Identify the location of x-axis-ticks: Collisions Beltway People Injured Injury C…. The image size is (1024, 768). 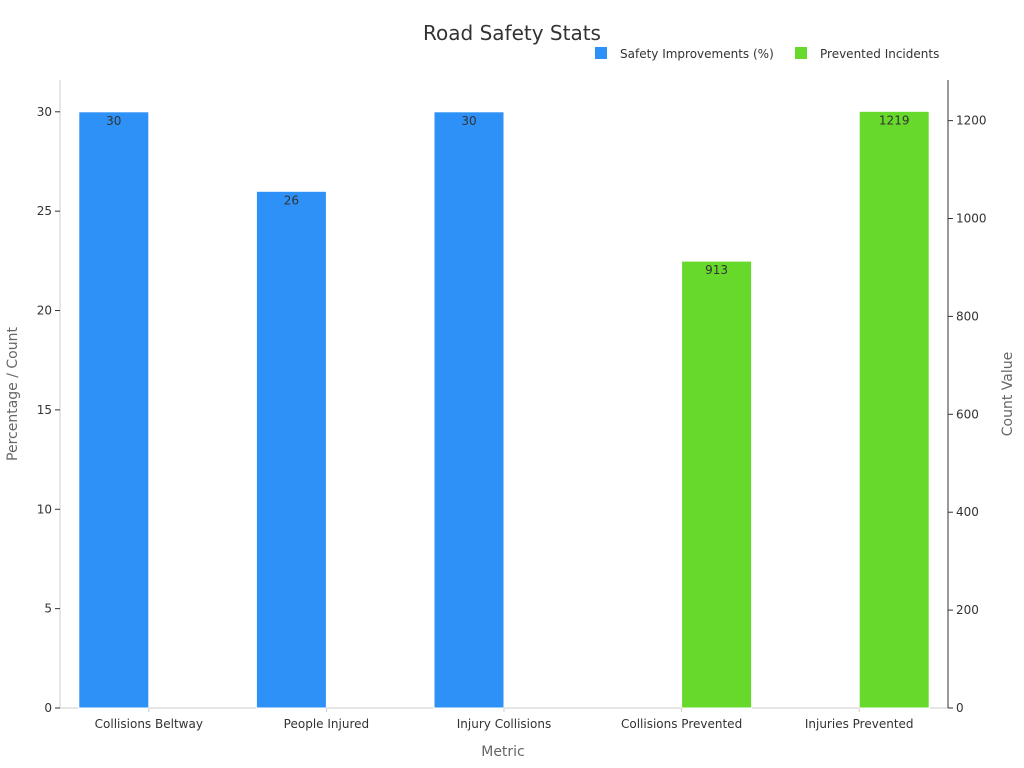
(504, 719).